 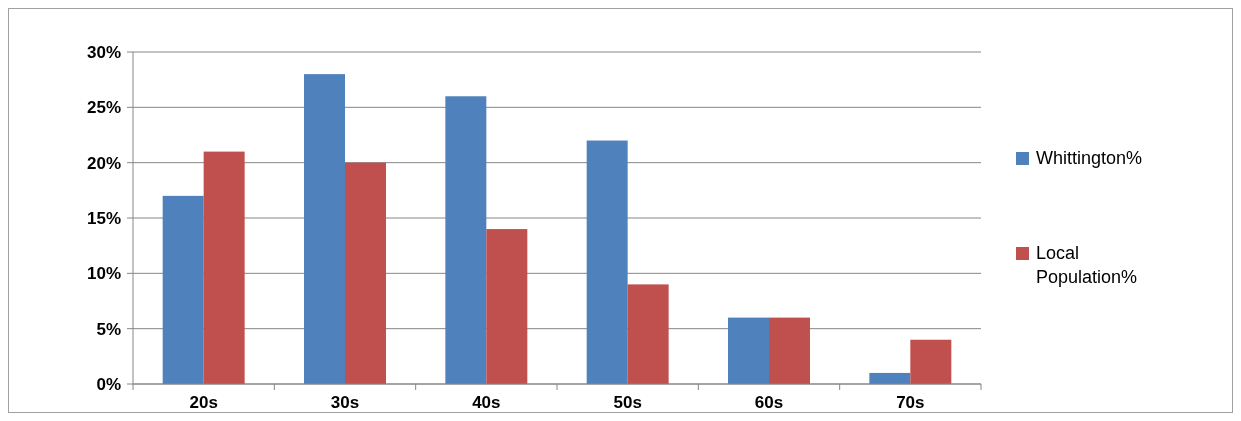 What do you see at coordinates (769, 402) in the screenshot?
I see `x-tick-label: 60s` at bounding box center [769, 402].